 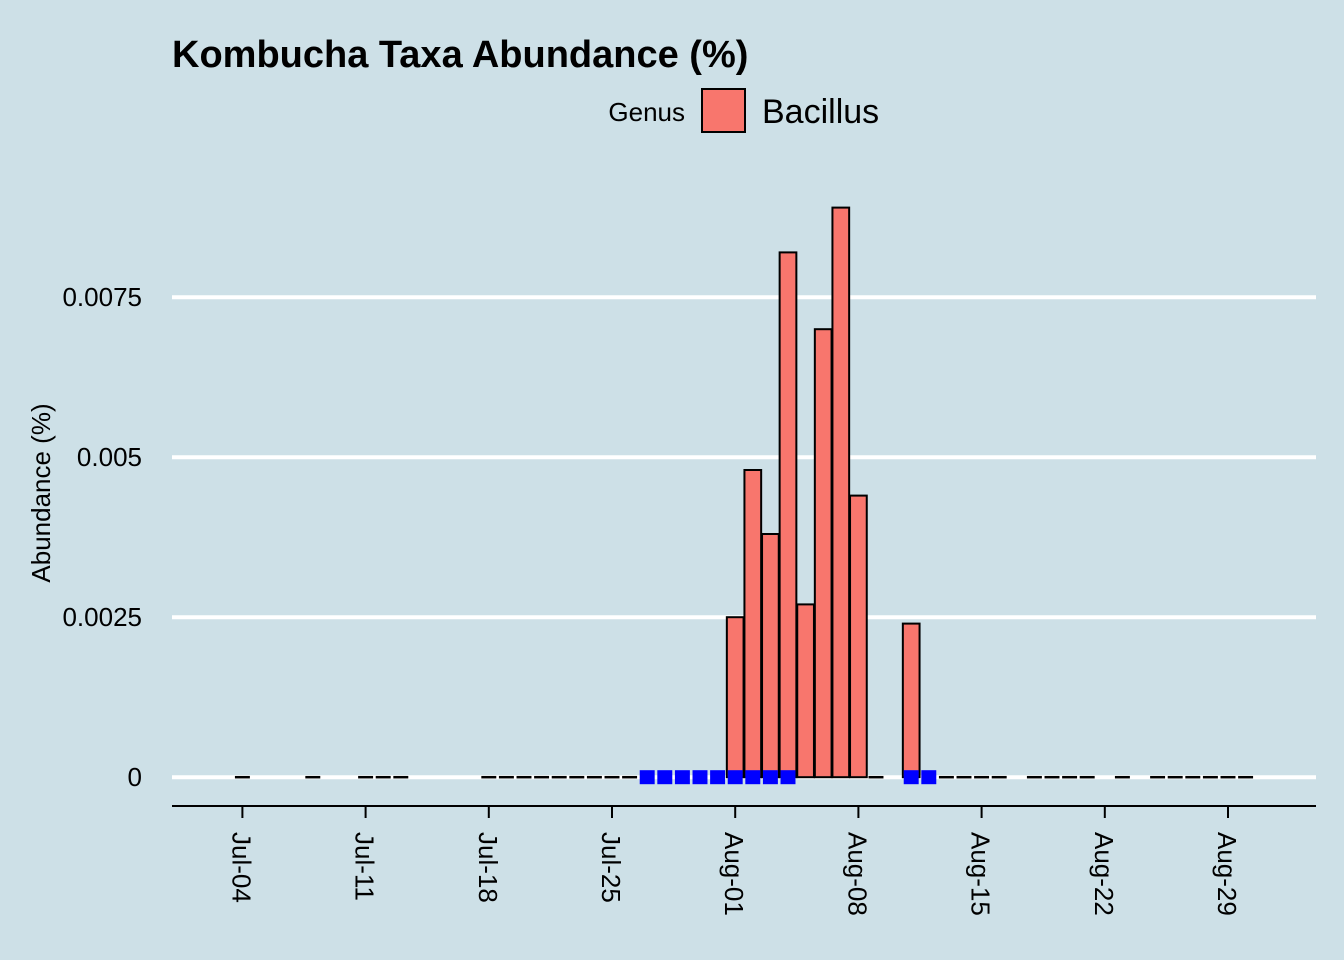 What do you see at coordinates (488, 867) in the screenshot?
I see `x-tick-label: Jul-18` at bounding box center [488, 867].